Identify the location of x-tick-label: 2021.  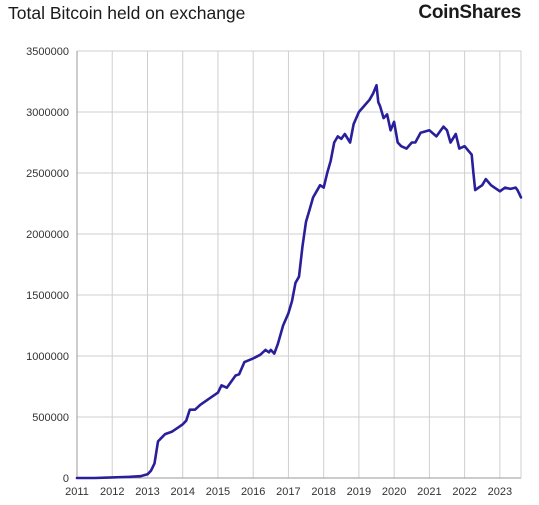
(429, 492).